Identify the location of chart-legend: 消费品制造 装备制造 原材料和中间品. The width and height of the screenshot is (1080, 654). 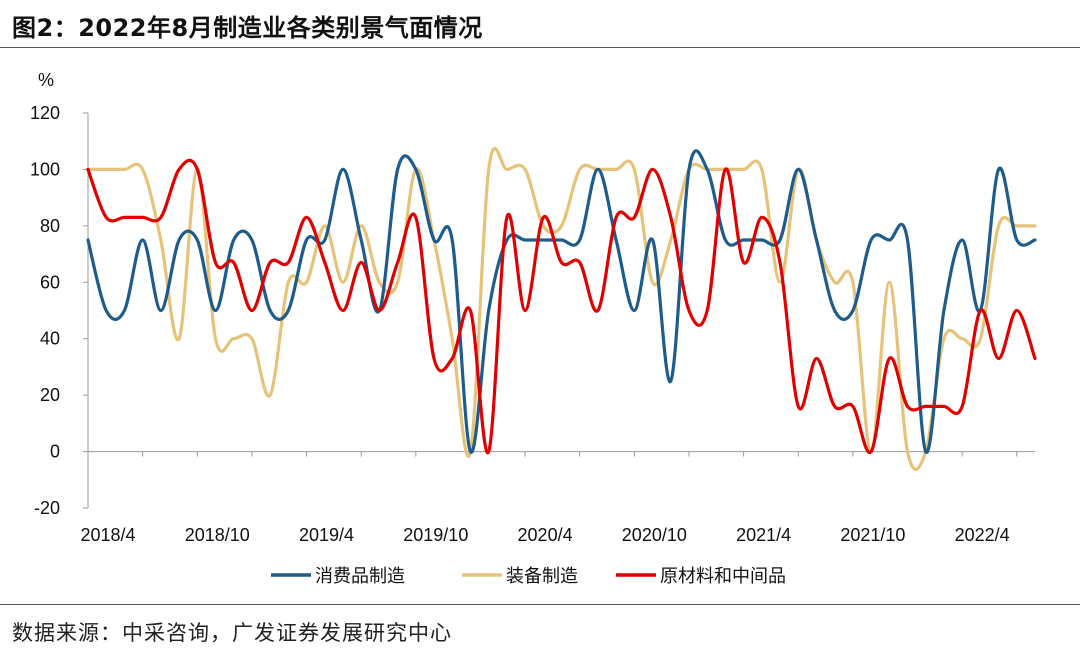
(528, 576).